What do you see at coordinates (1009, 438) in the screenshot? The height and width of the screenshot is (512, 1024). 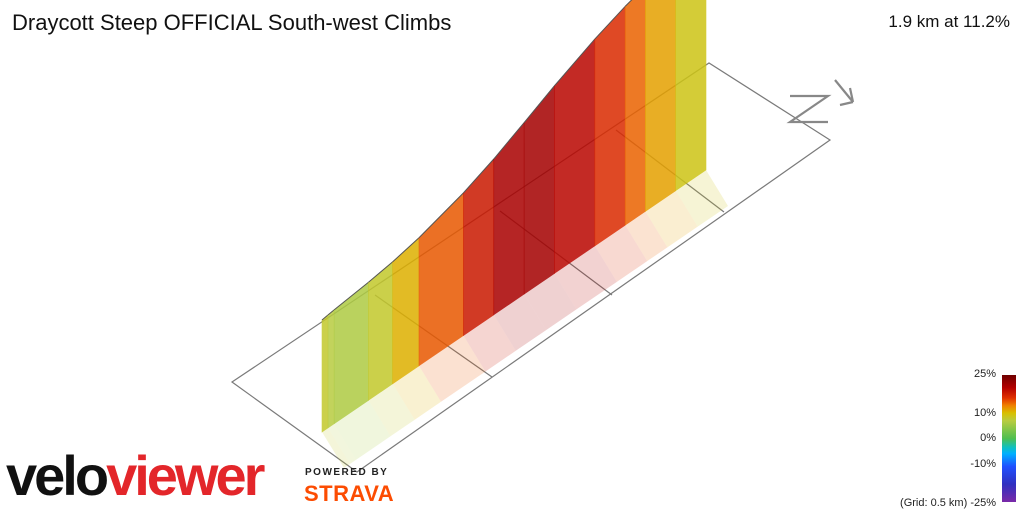 I see `gradient-legend-bar` at bounding box center [1009, 438].